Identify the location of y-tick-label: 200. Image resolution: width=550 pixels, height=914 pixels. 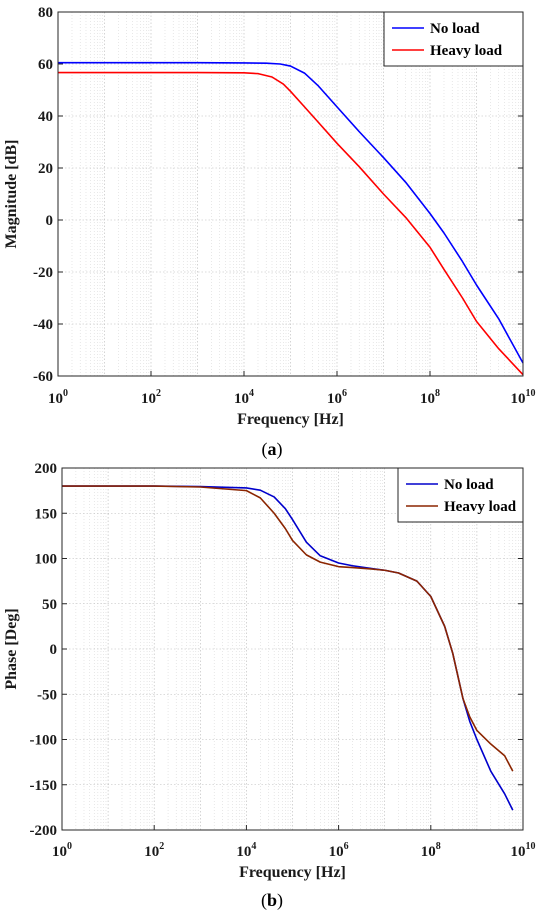
(46, 469).